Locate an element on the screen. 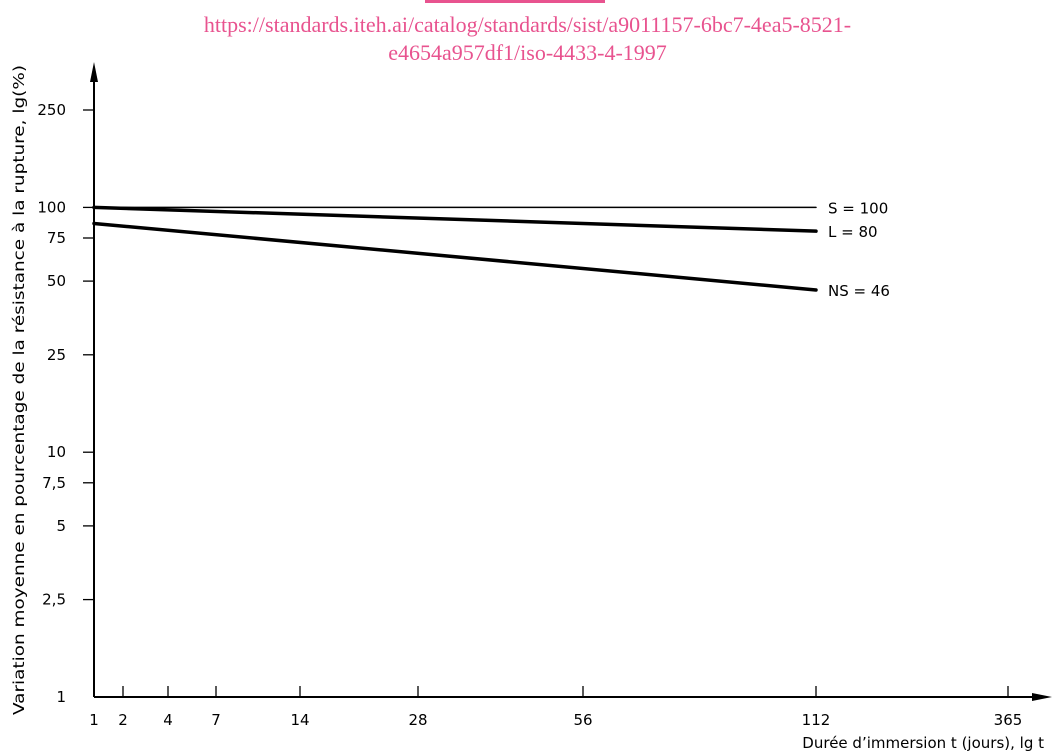  series-labels: S = 100 L = 80 NS = 46 is located at coordinates (859, 249).